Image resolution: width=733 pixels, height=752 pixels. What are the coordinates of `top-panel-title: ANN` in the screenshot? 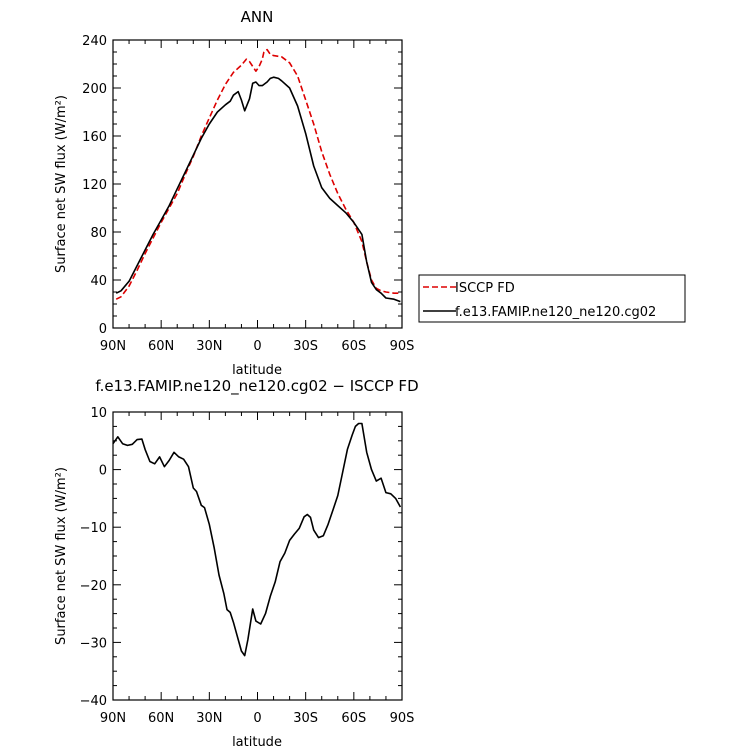 It's located at (257, 17).